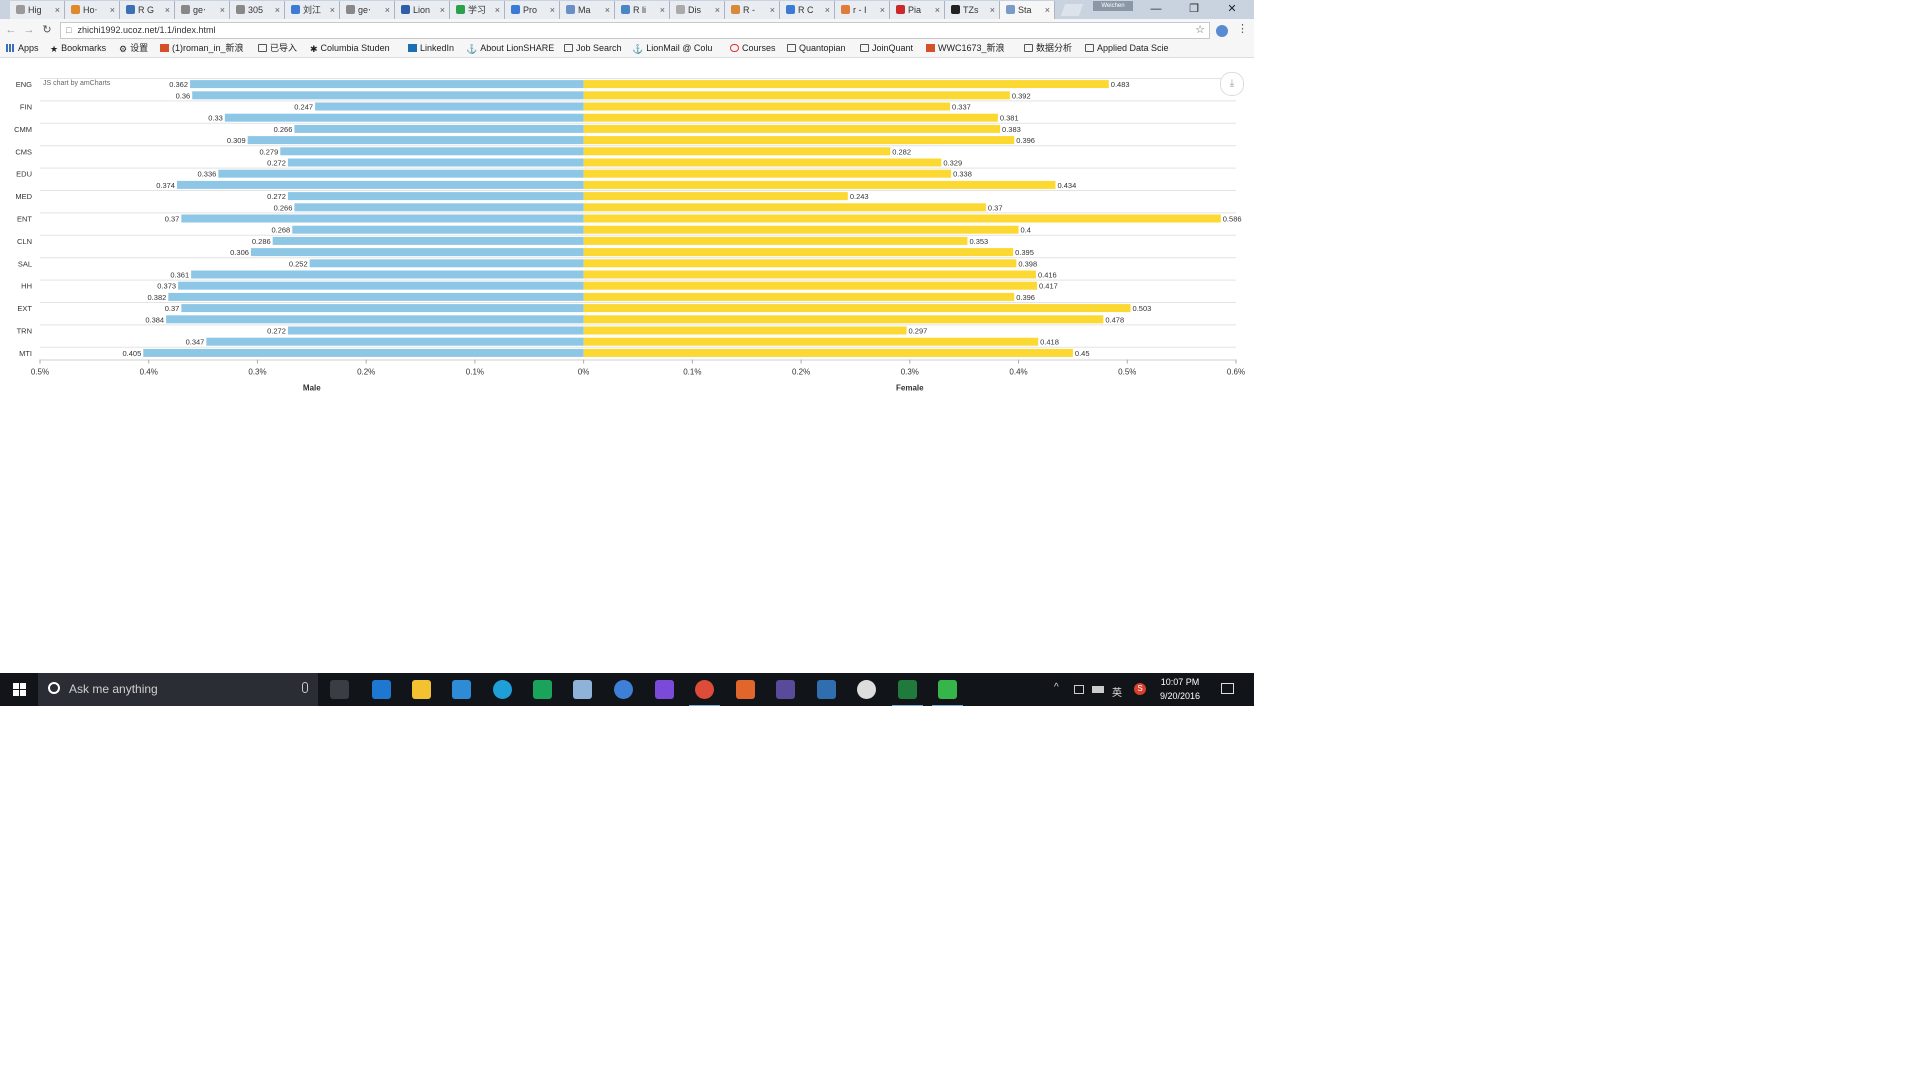 The height and width of the screenshot is (1080, 1920). What do you see at coordinates (1194, 9) in the screenshot?
I see `restore-button: ❐` at bounding box center [1194, 9].